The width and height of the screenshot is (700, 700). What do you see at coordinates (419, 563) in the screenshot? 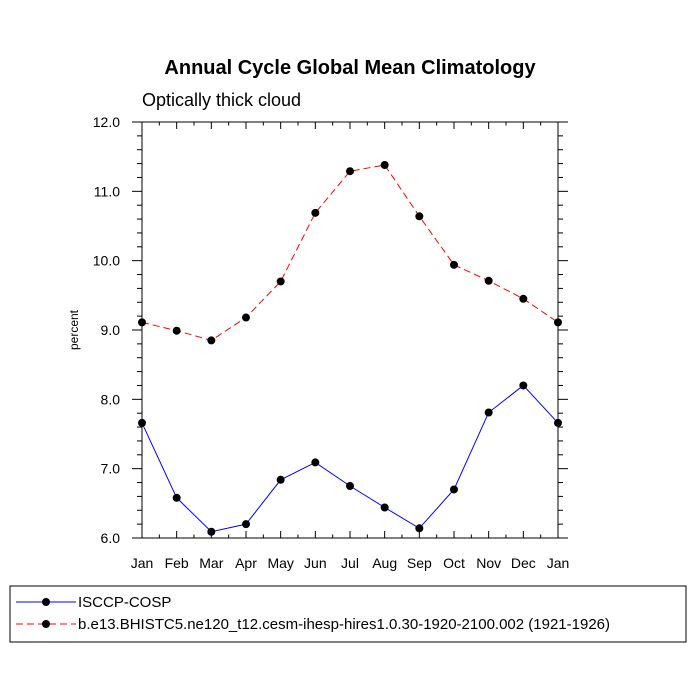
I see `x-tick-label: Sep` at bounding box center [419, 563].